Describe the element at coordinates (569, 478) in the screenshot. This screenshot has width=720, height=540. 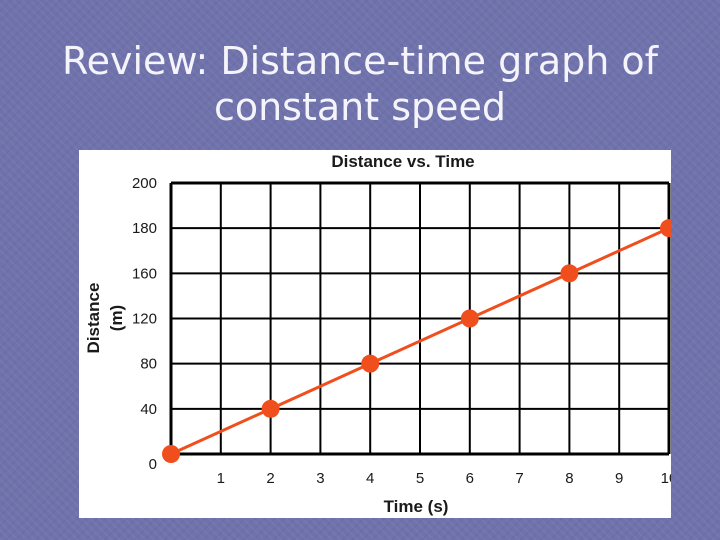
I see `x-tick-label: 8` at that location.